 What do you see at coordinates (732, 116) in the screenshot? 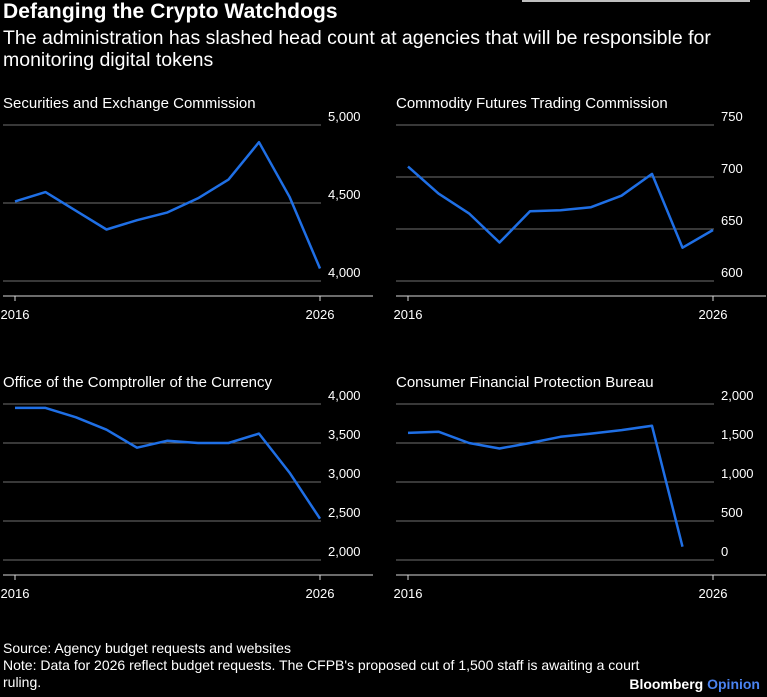
I see `y-tick-label: 750` at bounding box center [732, 116].